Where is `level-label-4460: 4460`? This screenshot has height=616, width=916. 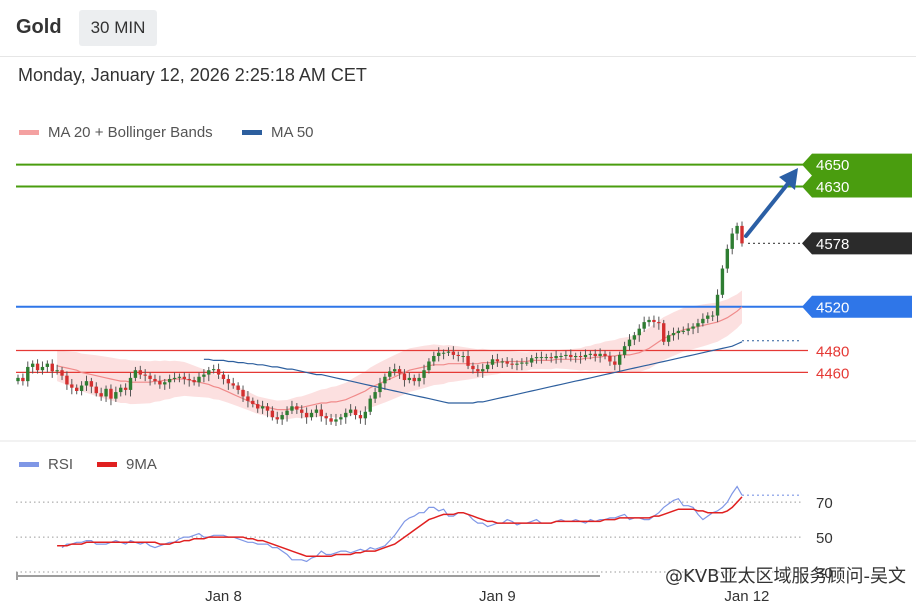 level-label-4460: 4460 is located at coordinates (832, 373).